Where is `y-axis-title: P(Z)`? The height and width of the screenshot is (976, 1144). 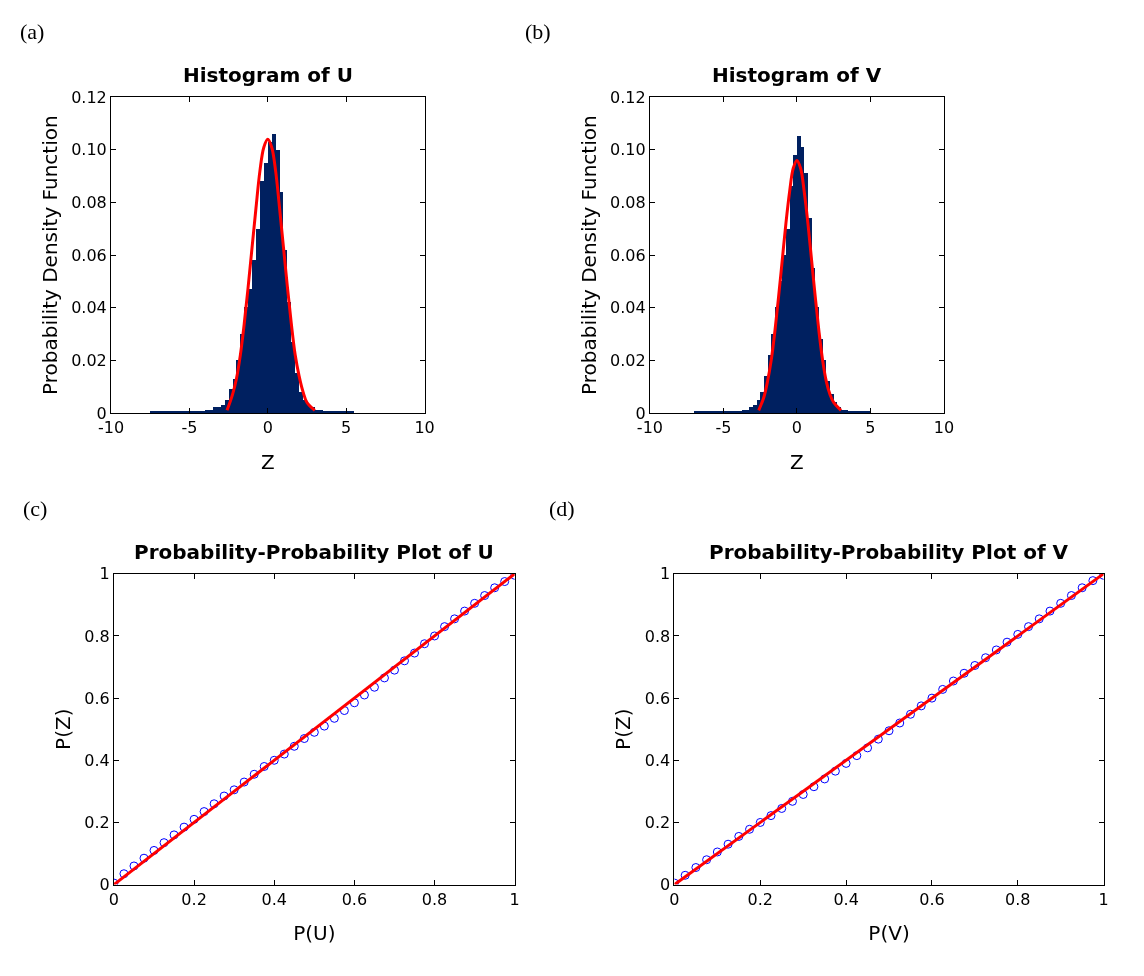
y-axis-title: P(Z) is located at coordinates (623, 729).